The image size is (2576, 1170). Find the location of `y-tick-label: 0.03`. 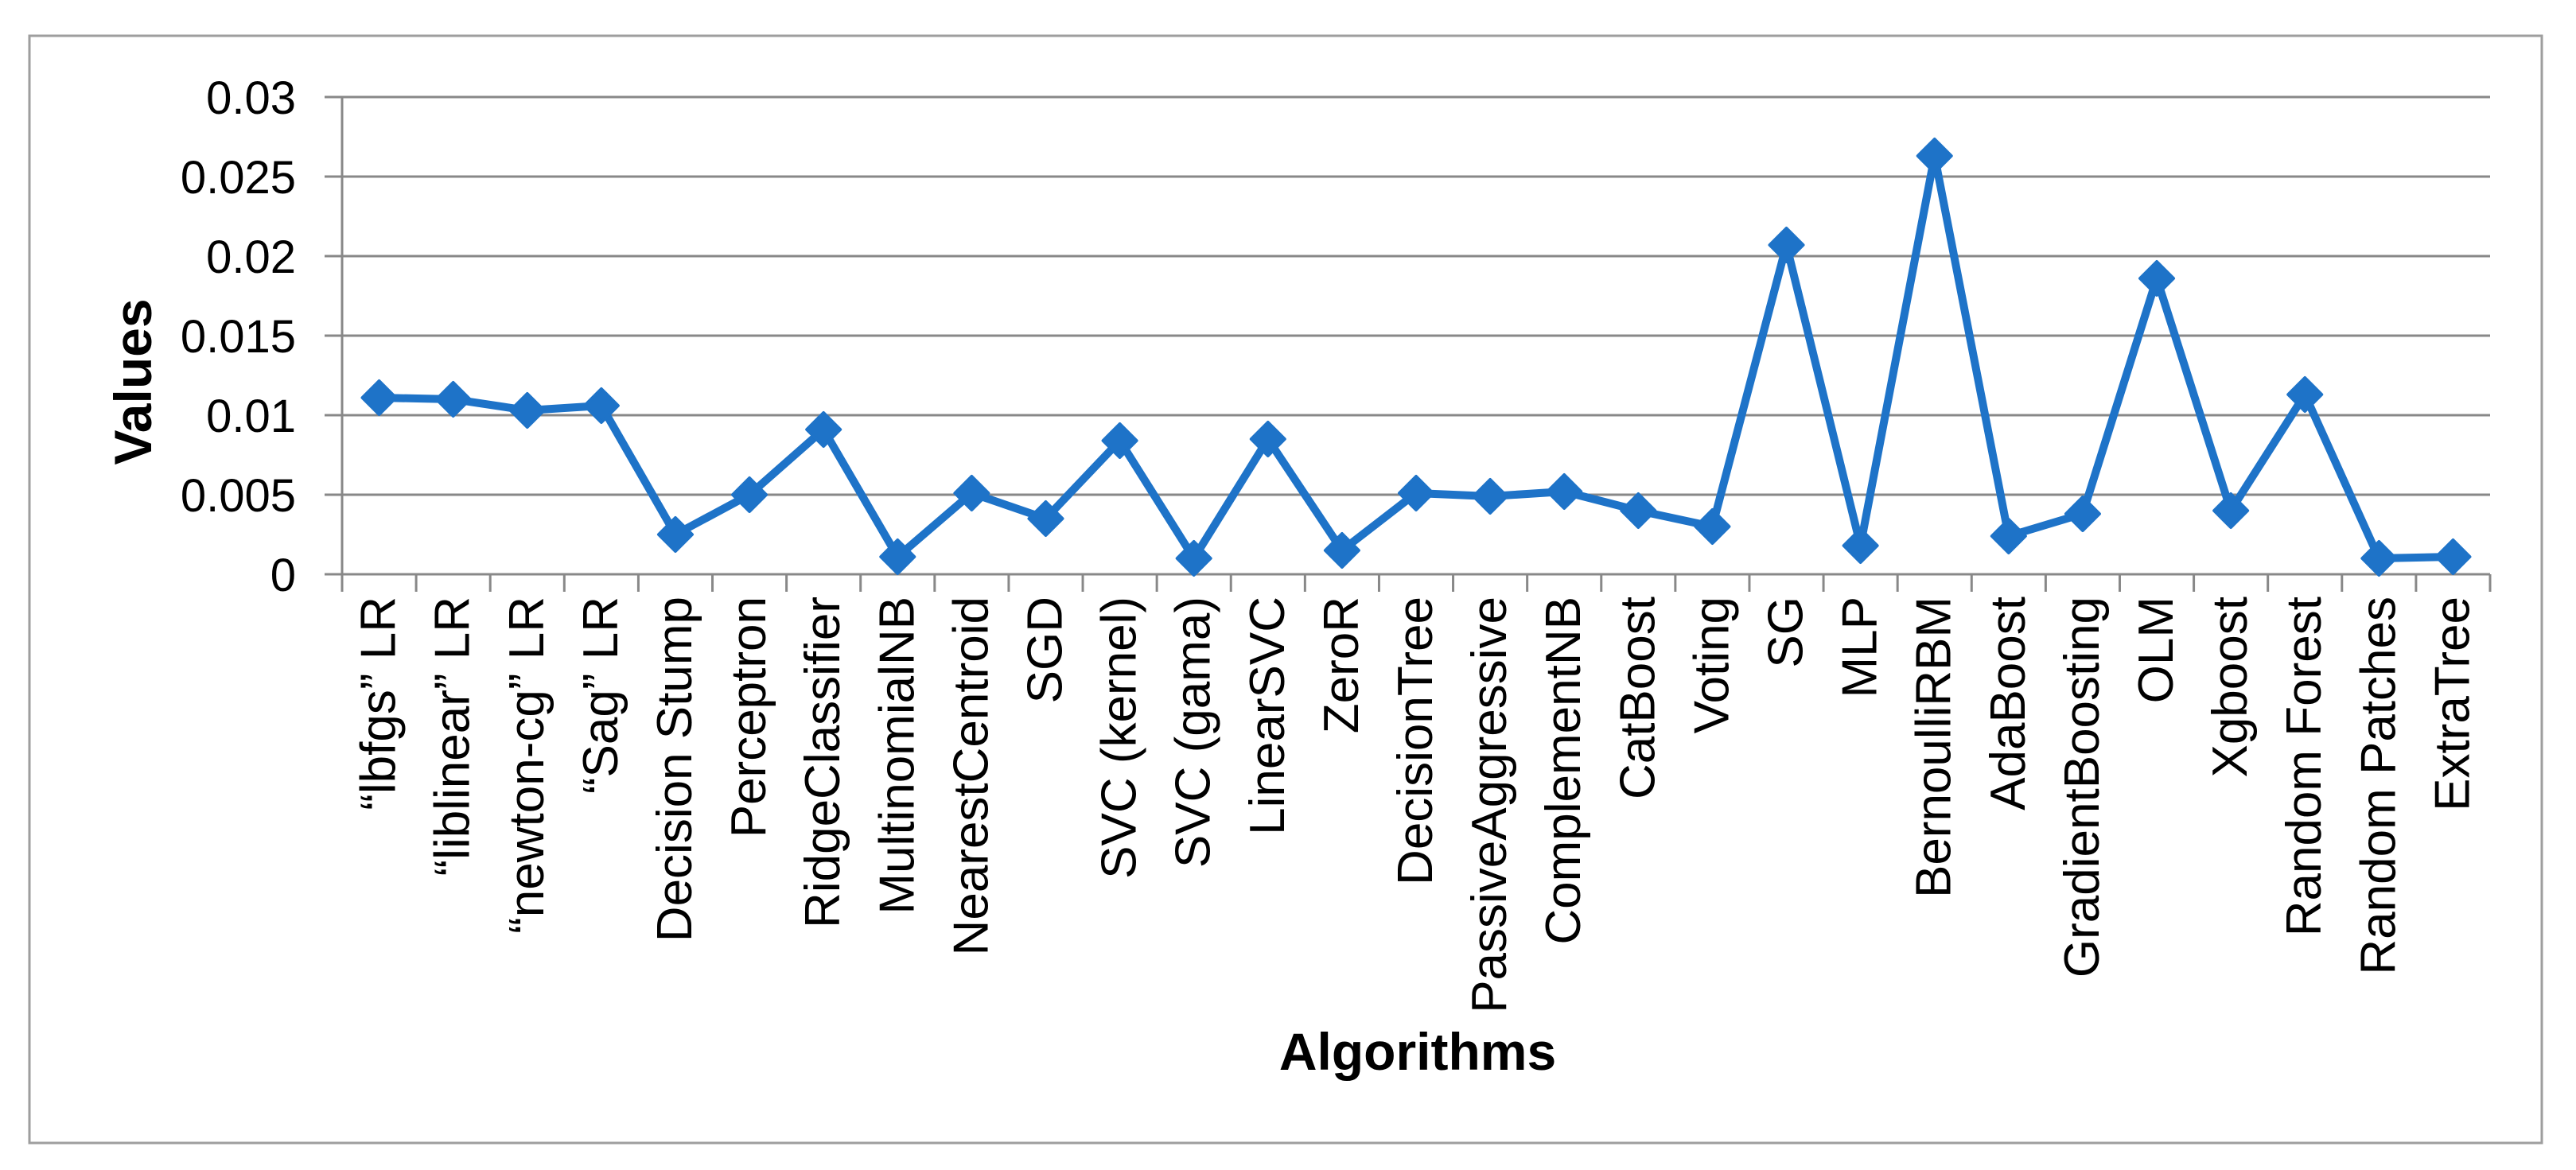

y-tick-label: 0.03 is located at coordinates (251, 98).